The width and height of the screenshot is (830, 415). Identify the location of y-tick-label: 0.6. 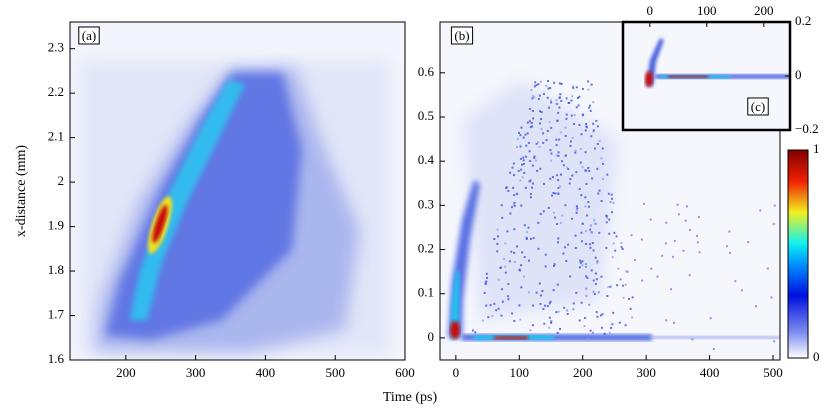
(426, 71).